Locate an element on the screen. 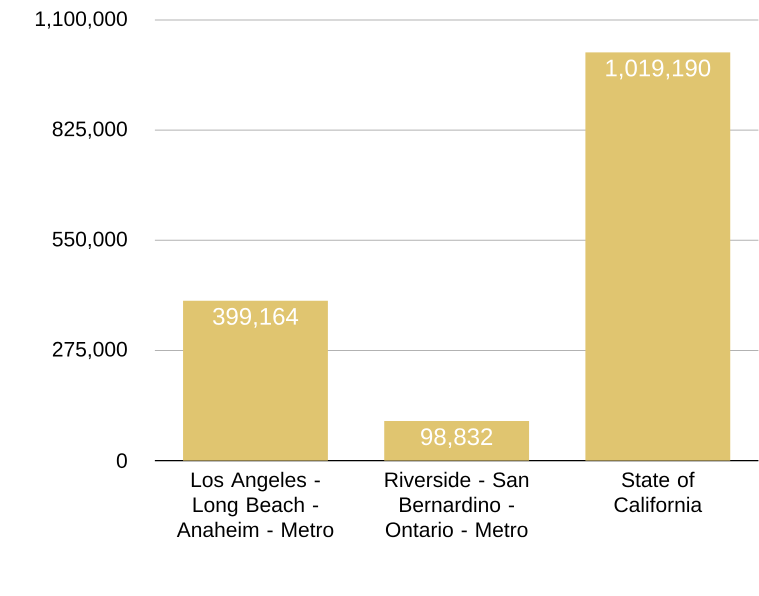 The width and height of the screenshot is (759, 596). y-tick-label: 825,000 is located at coordinates (89, 131).